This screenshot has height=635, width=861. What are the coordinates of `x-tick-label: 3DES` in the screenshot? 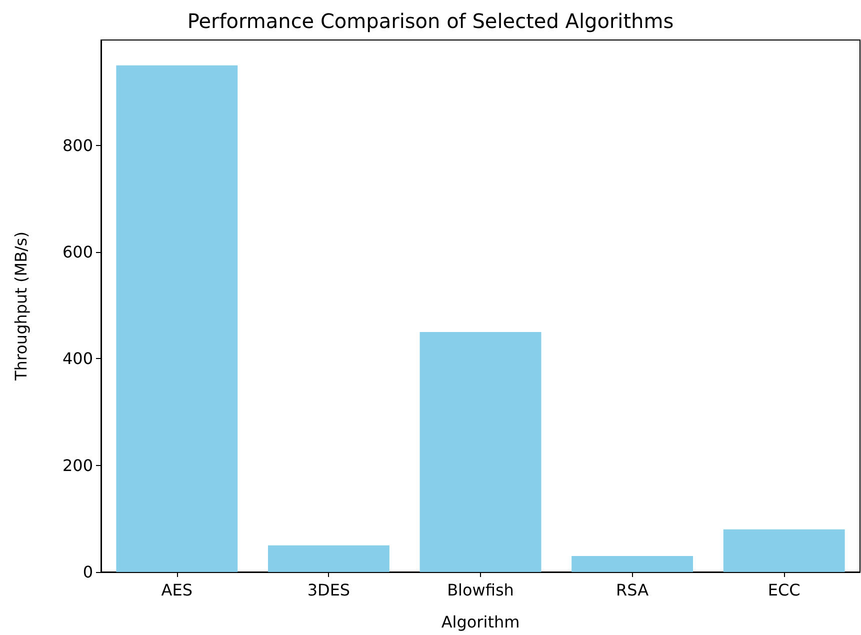 It's located at (328, 590).